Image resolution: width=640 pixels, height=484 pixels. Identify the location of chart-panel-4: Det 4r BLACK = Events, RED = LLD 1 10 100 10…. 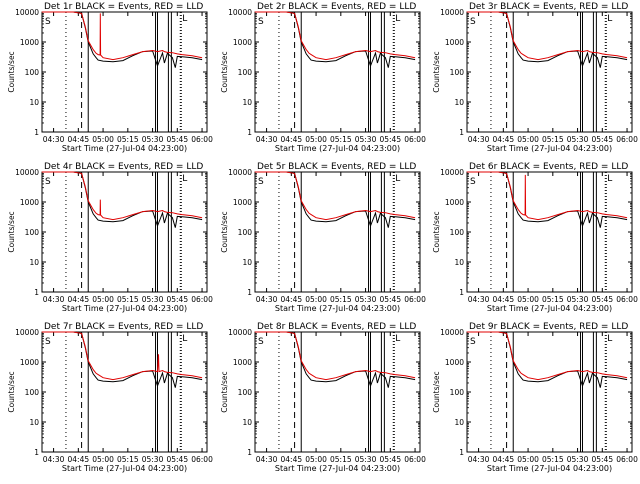
(110, 237).